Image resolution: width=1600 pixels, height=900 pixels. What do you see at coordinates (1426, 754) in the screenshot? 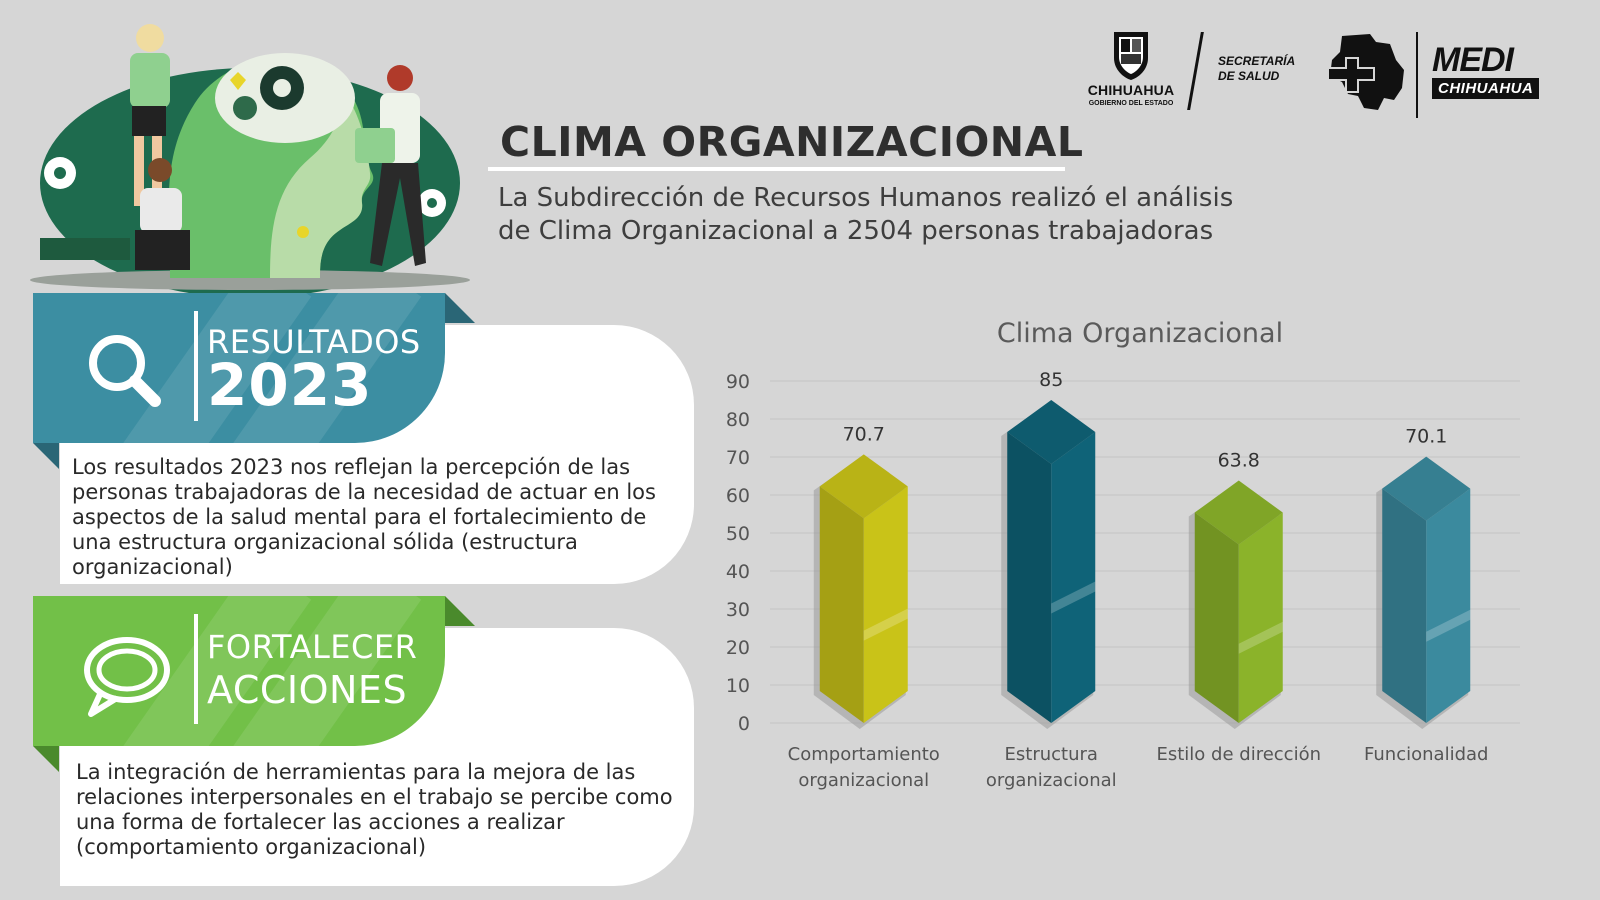
I see `x-category-label: Funcionalidad` at bounding box center [1426, 754].